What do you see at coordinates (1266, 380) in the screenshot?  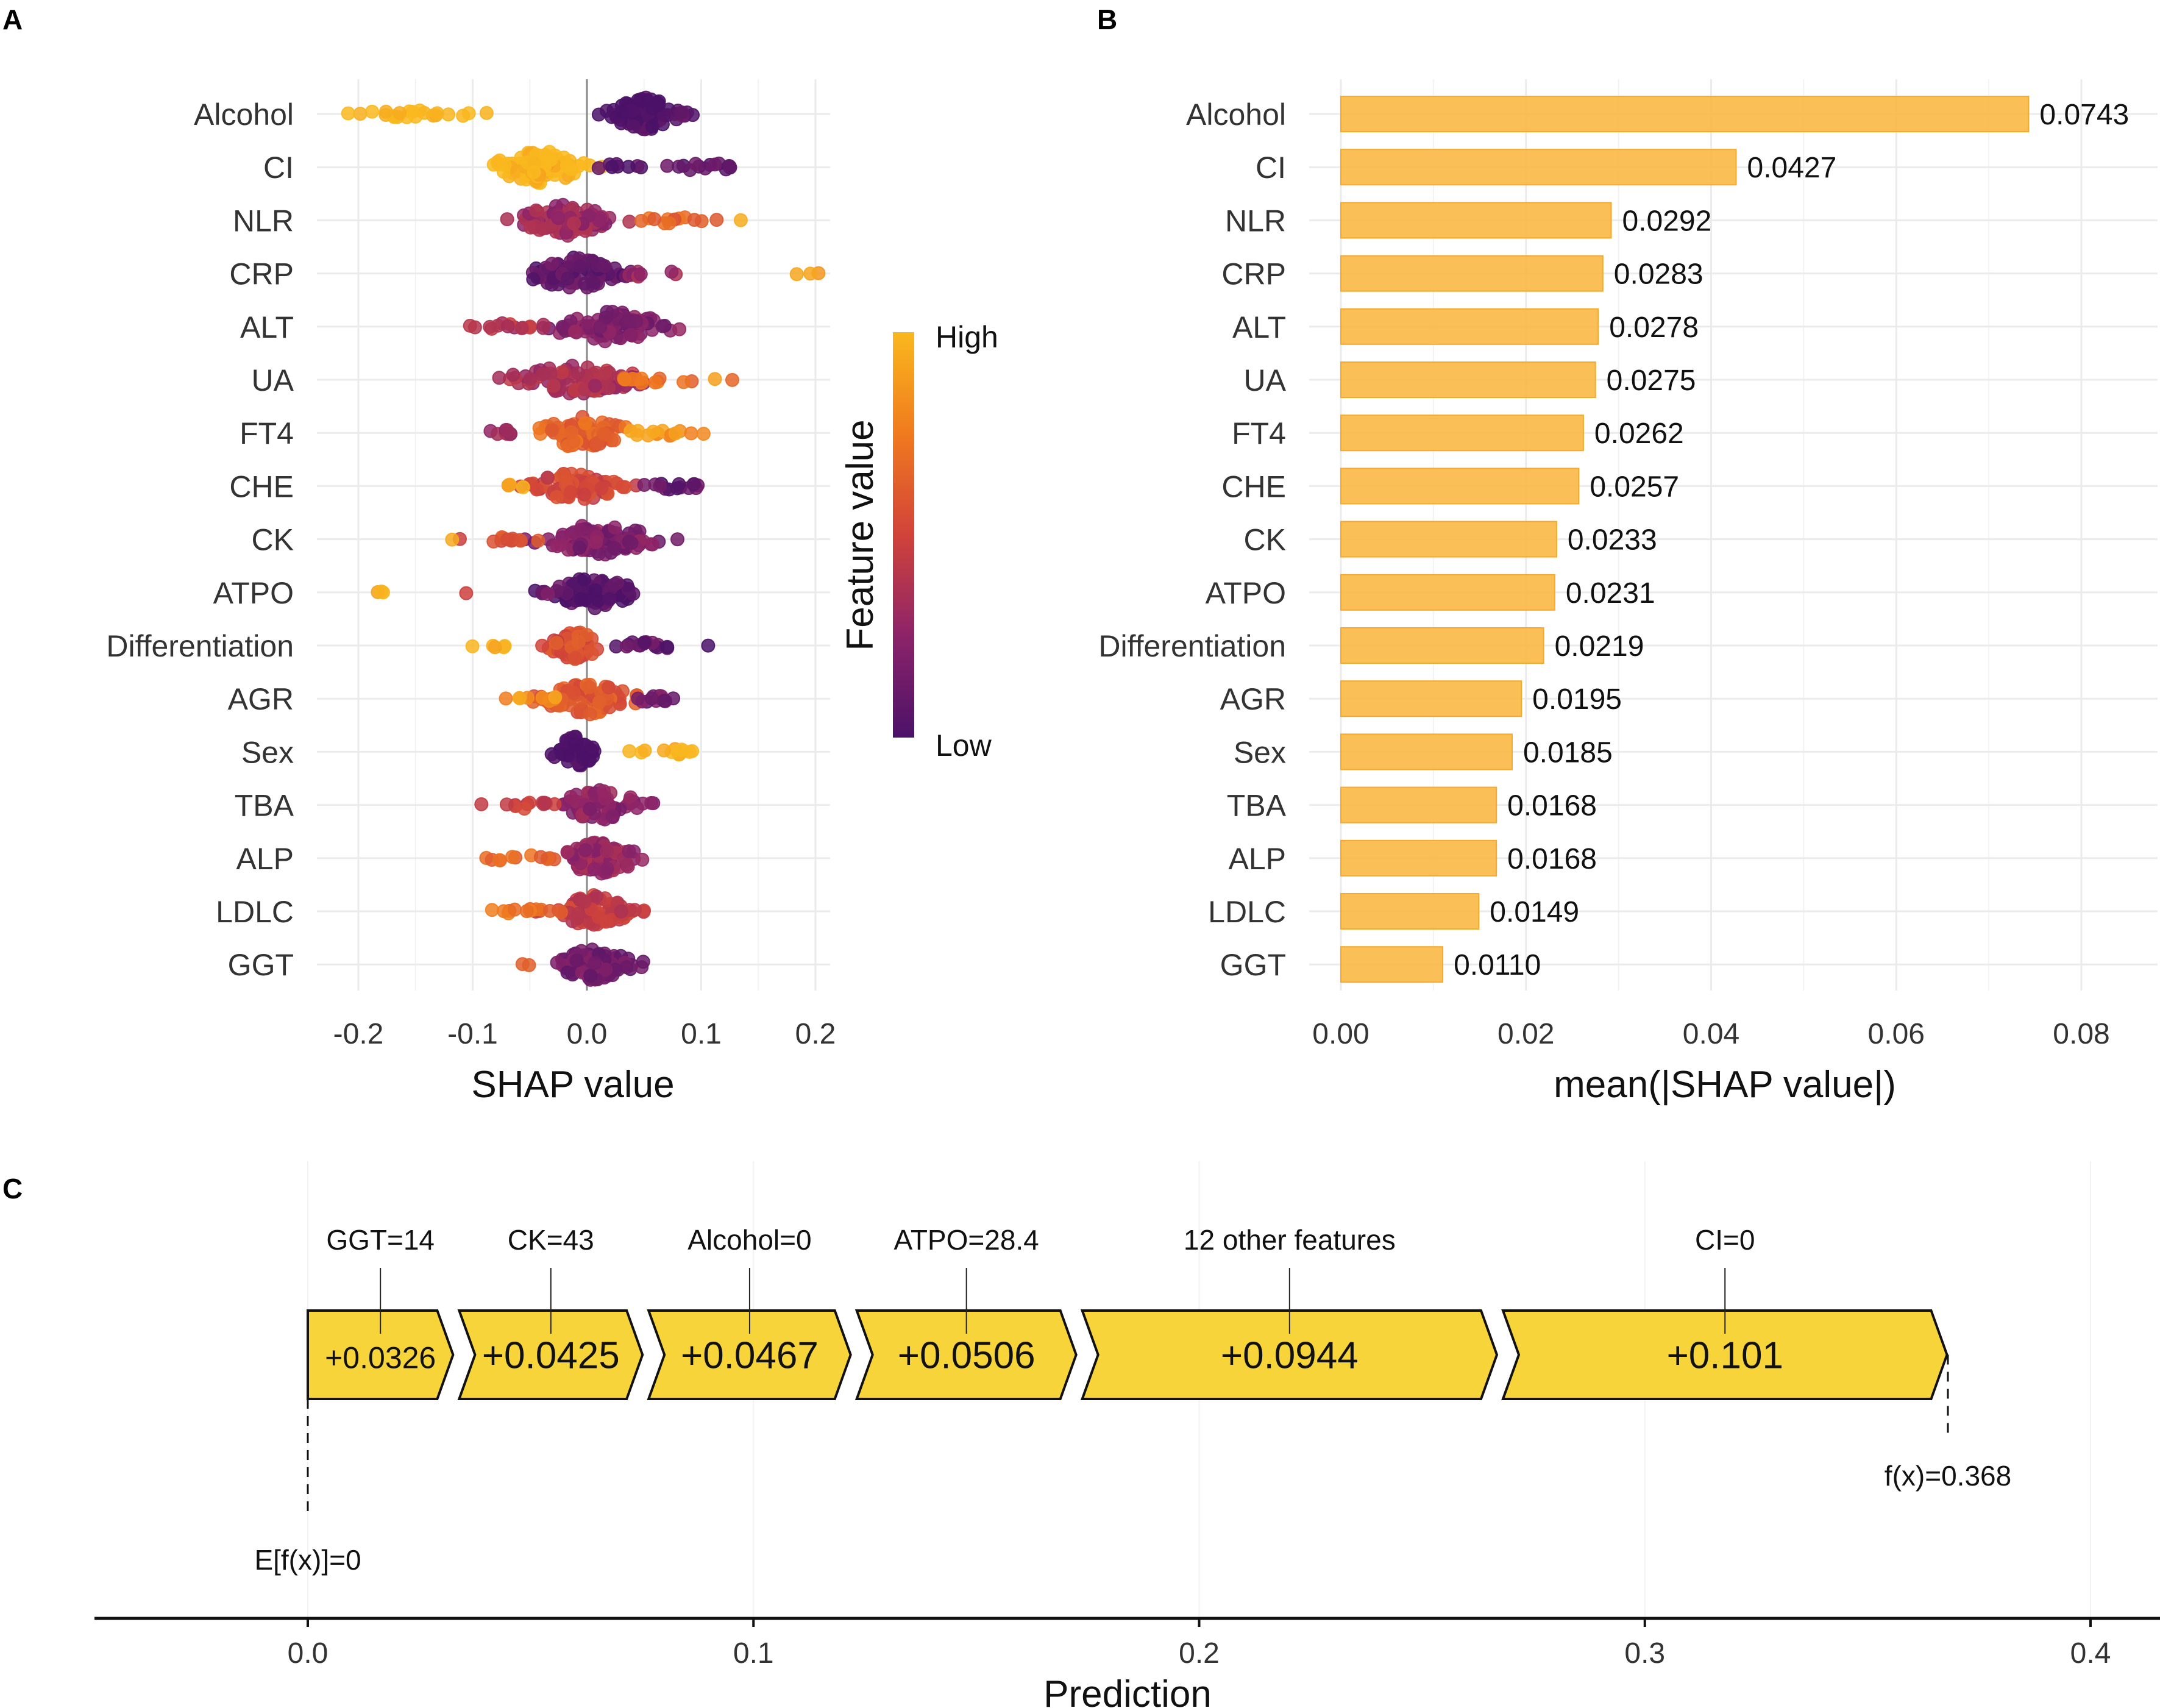 I see `b-feature-label: UA` at bounding box center [1266, 380].